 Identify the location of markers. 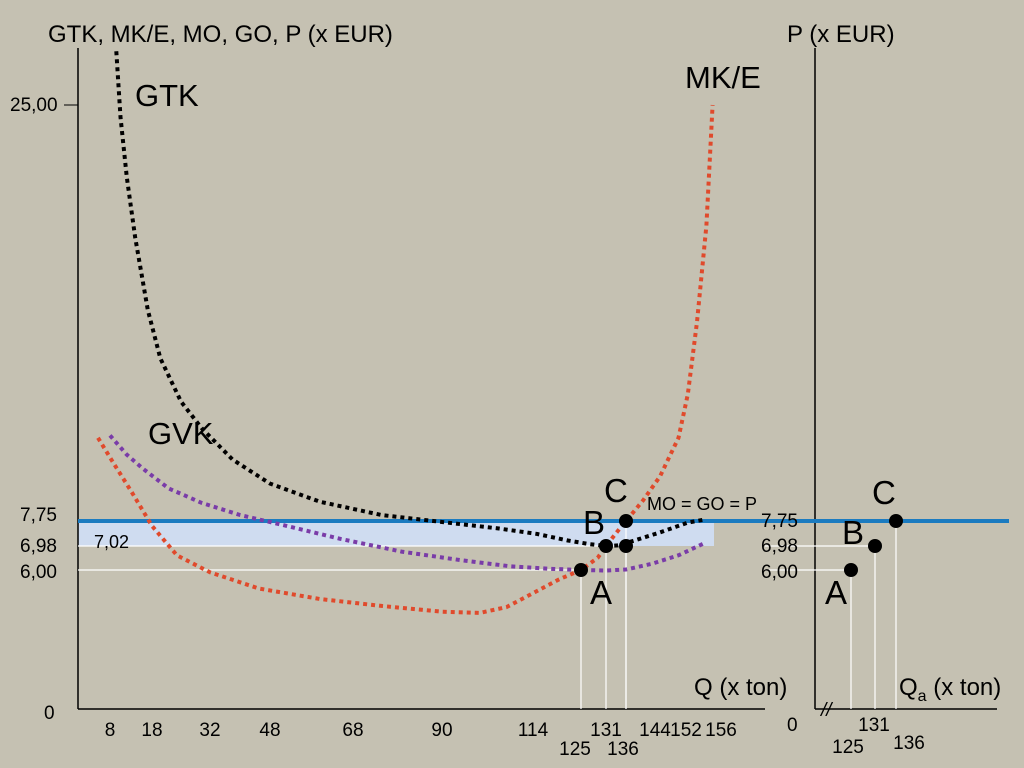
(738, 545).